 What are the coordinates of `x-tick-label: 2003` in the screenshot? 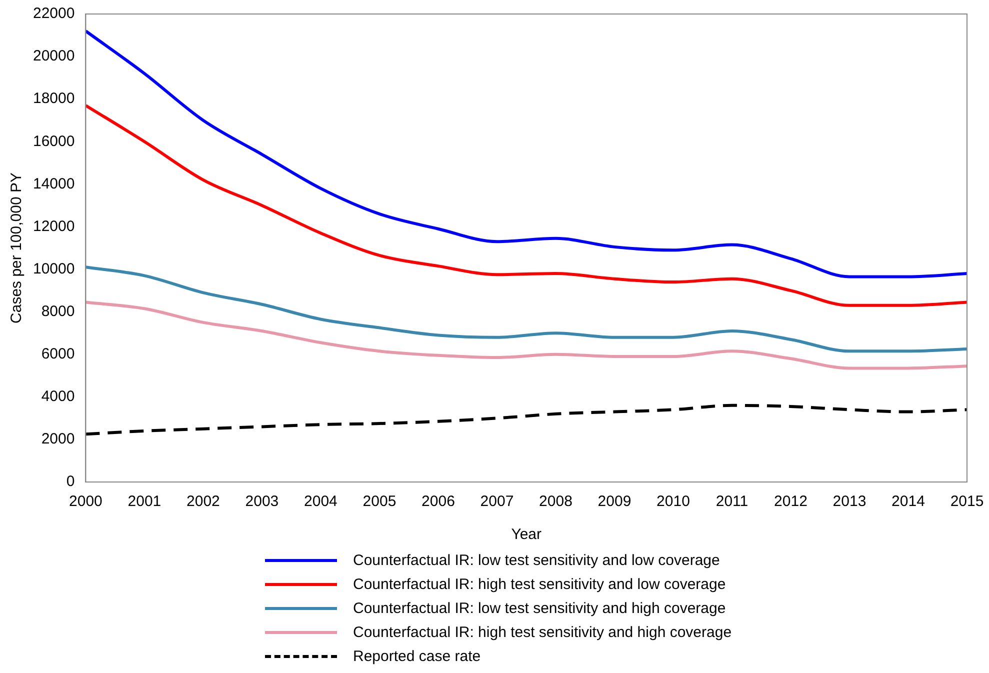 It's located at (262, 501).